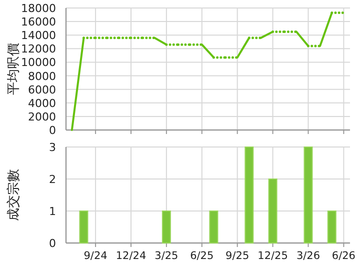 This screenshot has width=360, height=270. What do you see at coordinates (38, 8) in the screenshot?
I see `y-tick-label: 18000` at bounding box center [38, 8].